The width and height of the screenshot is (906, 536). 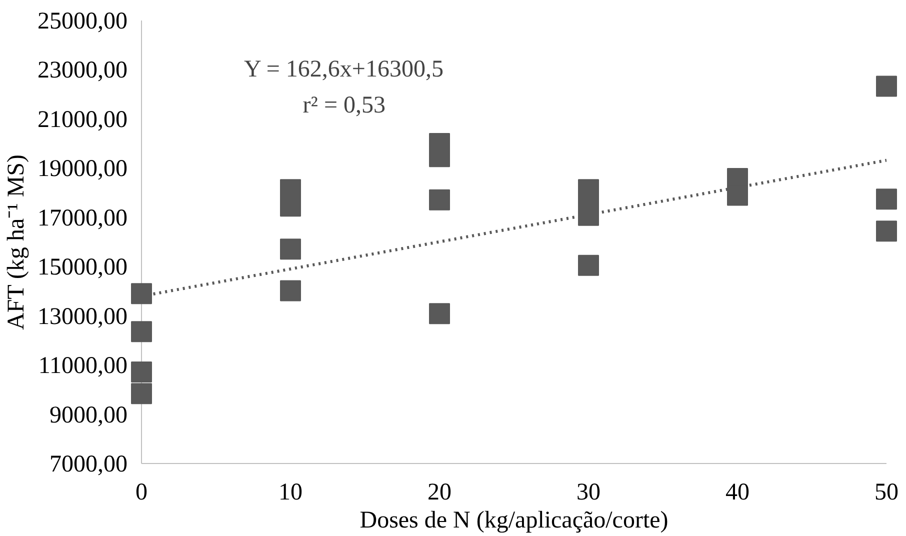 I want to click on y-tick-label: 25000,00, so click(x=83, y=21).